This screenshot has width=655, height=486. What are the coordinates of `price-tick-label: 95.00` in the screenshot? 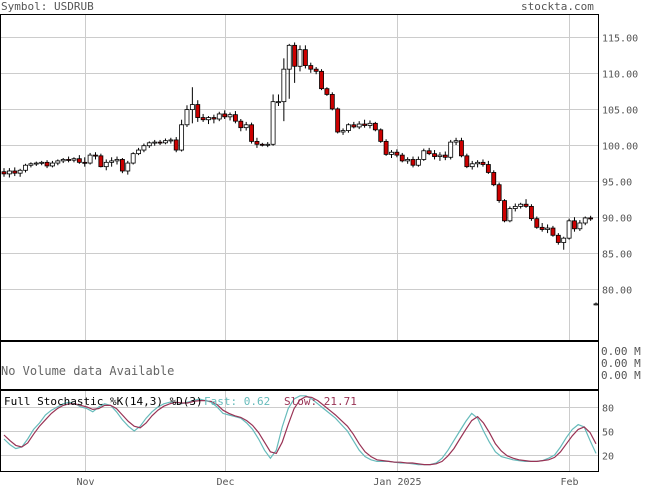 It's located at (617, 183).